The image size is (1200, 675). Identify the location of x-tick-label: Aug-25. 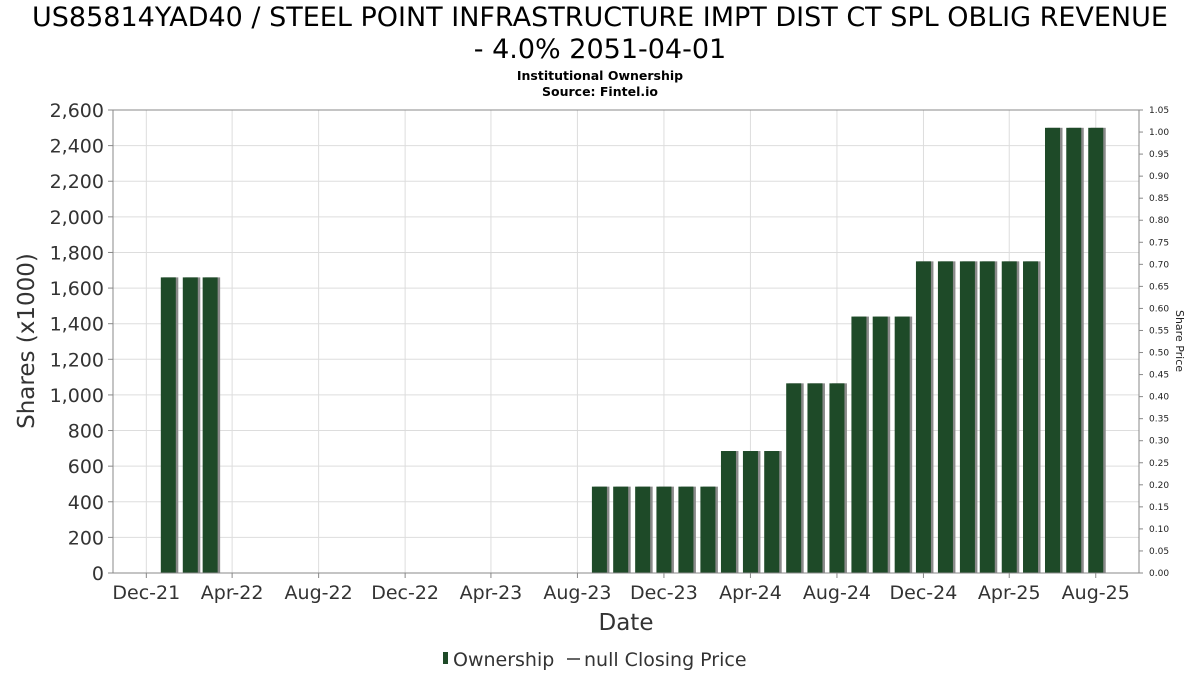
(1096, 593).